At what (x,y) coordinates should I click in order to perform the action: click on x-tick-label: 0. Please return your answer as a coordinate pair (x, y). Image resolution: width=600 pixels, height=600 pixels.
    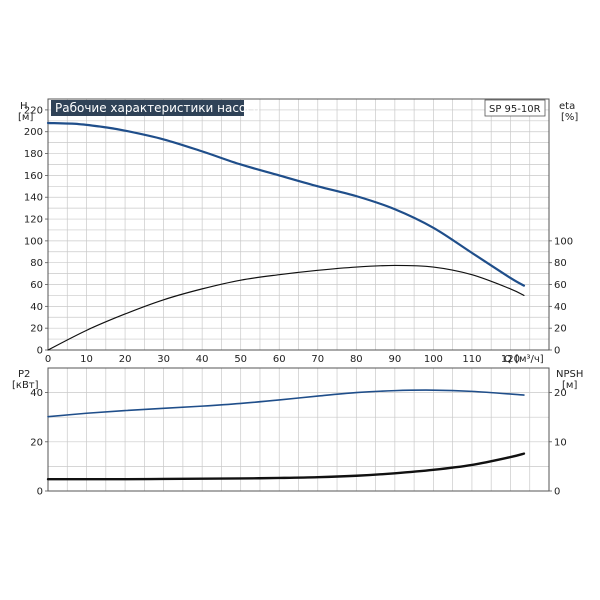
    Looking at the image, I should click on (48, 359).